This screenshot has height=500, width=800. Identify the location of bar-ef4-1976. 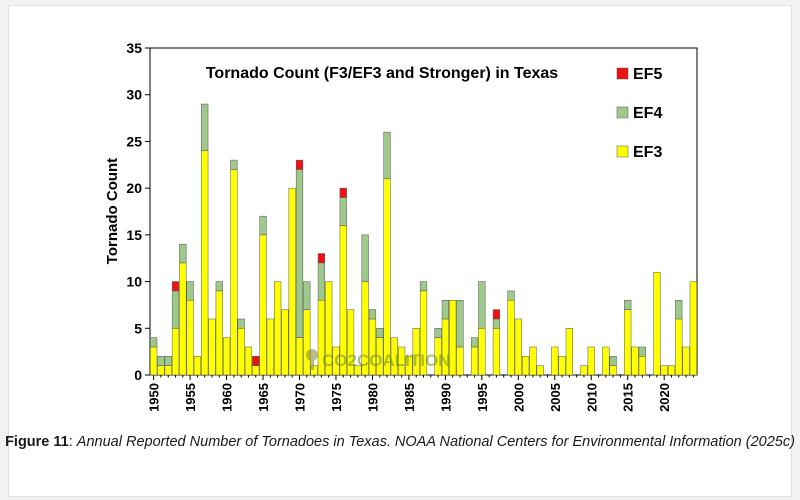
(343, 211).